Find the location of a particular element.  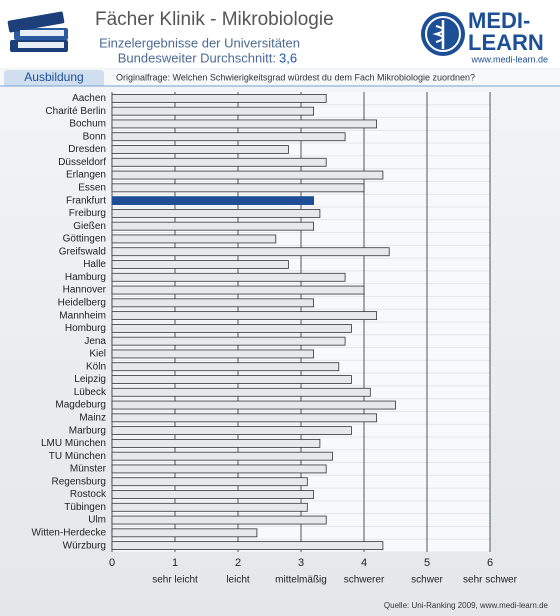

x-tick-label: 5 is located at coordinates (427, 563).